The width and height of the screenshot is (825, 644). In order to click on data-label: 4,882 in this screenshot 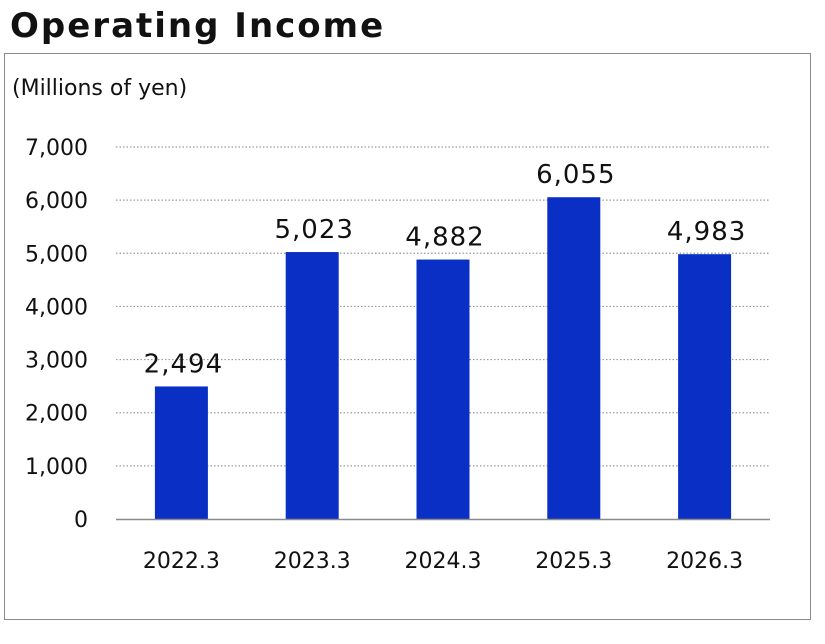, I will do `click(444, 238)`.